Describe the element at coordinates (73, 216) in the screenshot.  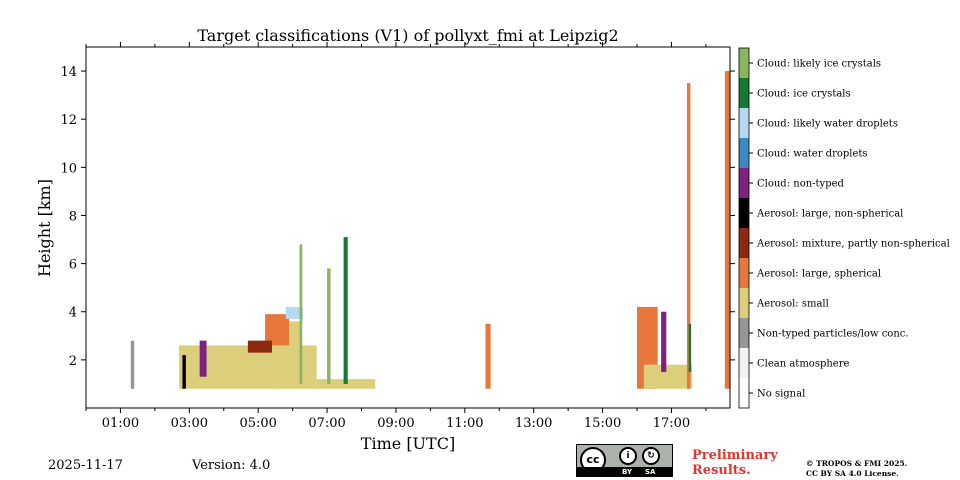
I see `y-tick-label-3: 8` at that location.